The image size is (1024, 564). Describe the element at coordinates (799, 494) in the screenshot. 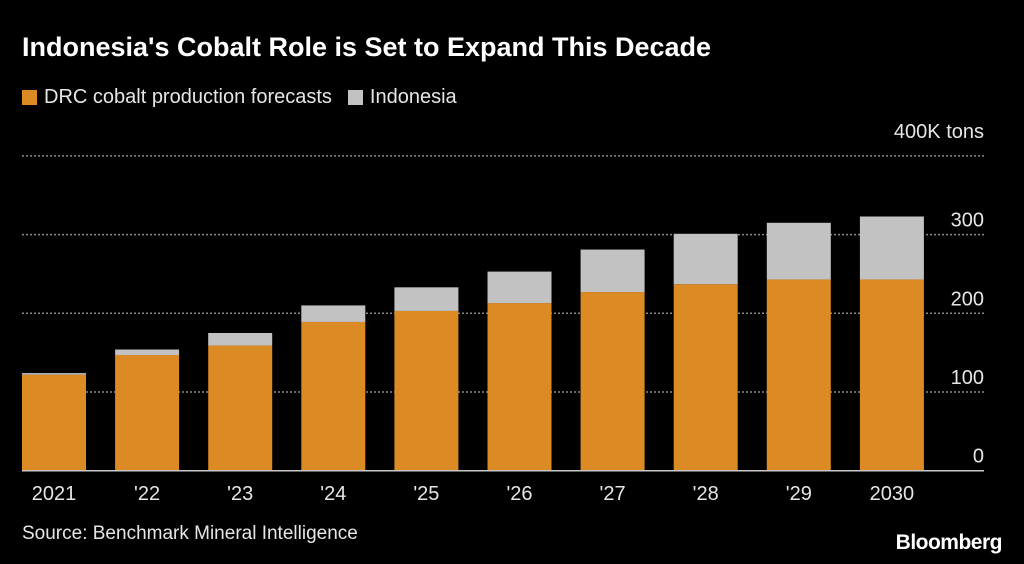

I see `x-tick-label: '29` at that location.